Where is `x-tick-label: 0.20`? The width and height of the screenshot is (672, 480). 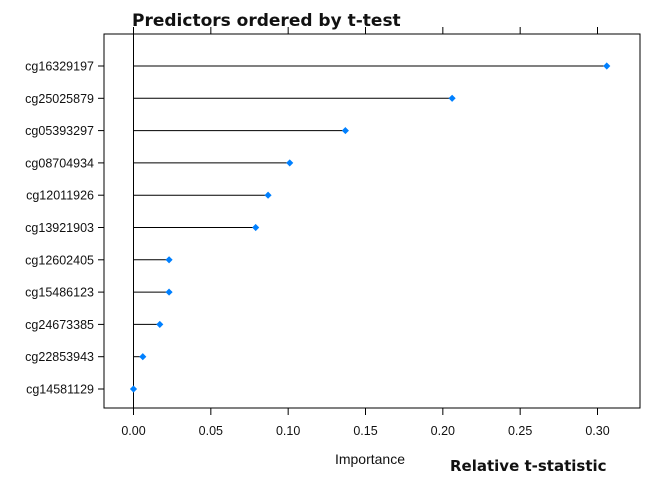 x-tick-label: 0.20 is located at coordinates (443, 431).